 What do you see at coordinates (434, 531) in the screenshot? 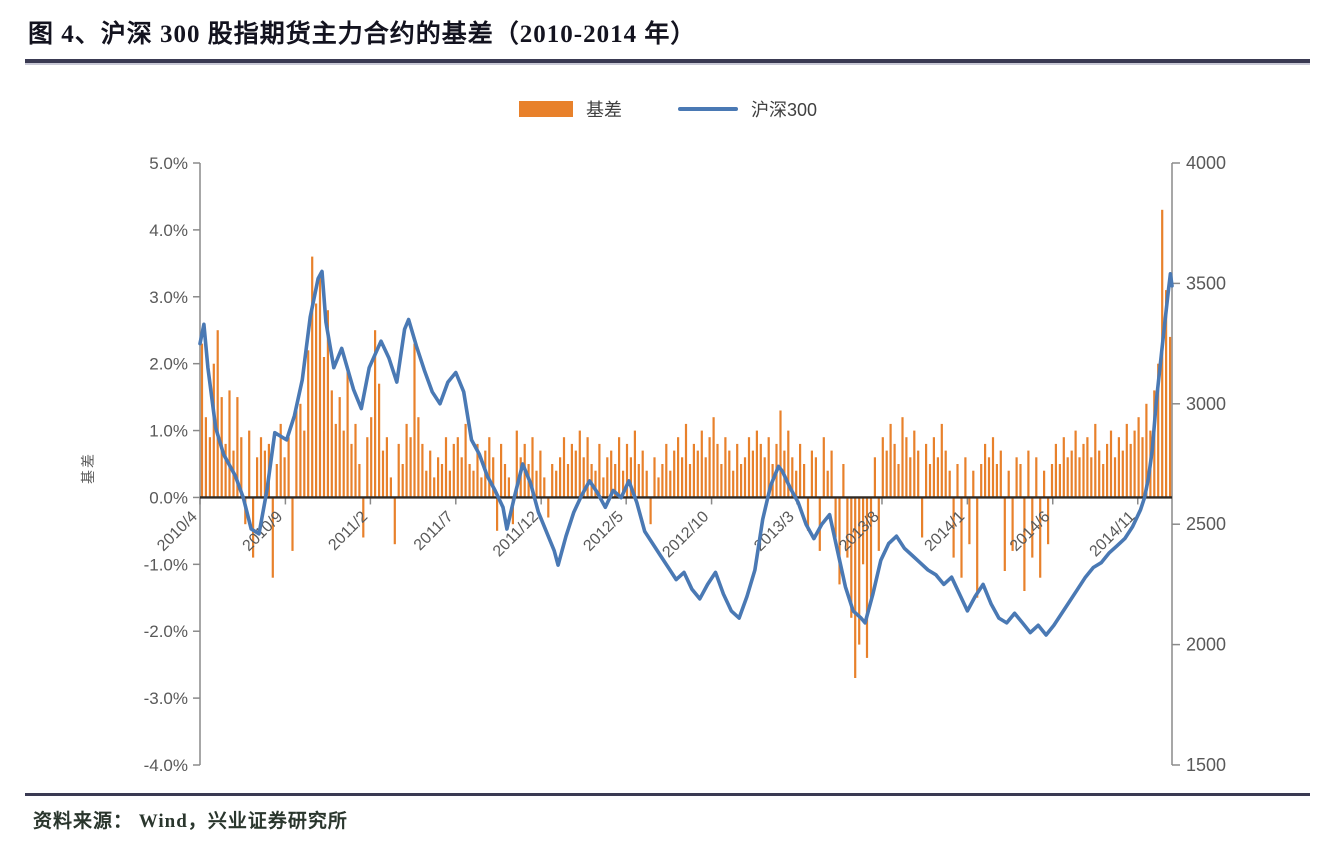
I see `x-axis-tick-label: 2011/7` at bounding box center [434, 531].